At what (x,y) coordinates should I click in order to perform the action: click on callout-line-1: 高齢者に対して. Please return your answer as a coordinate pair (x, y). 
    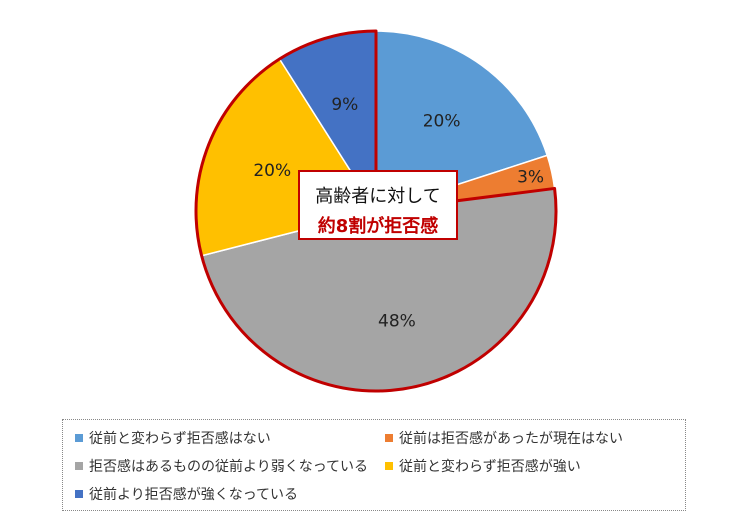
    Looking at the image, I should click on (378, 196).